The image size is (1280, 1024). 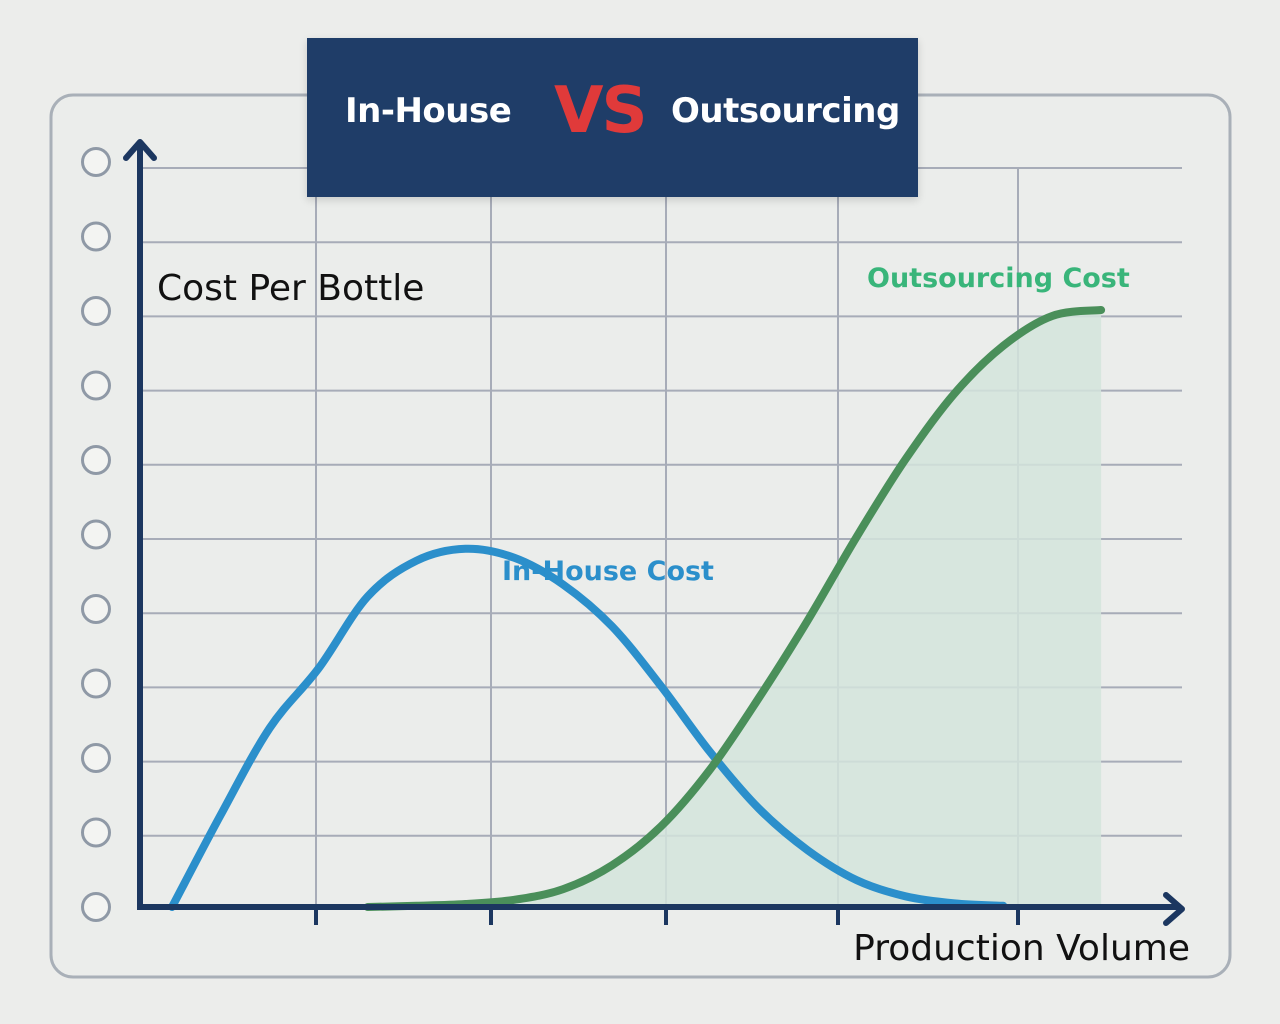 What do you see at coordinates (291, 288) in the screenshot?
I see `y-axis-label: Cost Per Bottle` at bounding box center [291, 288].